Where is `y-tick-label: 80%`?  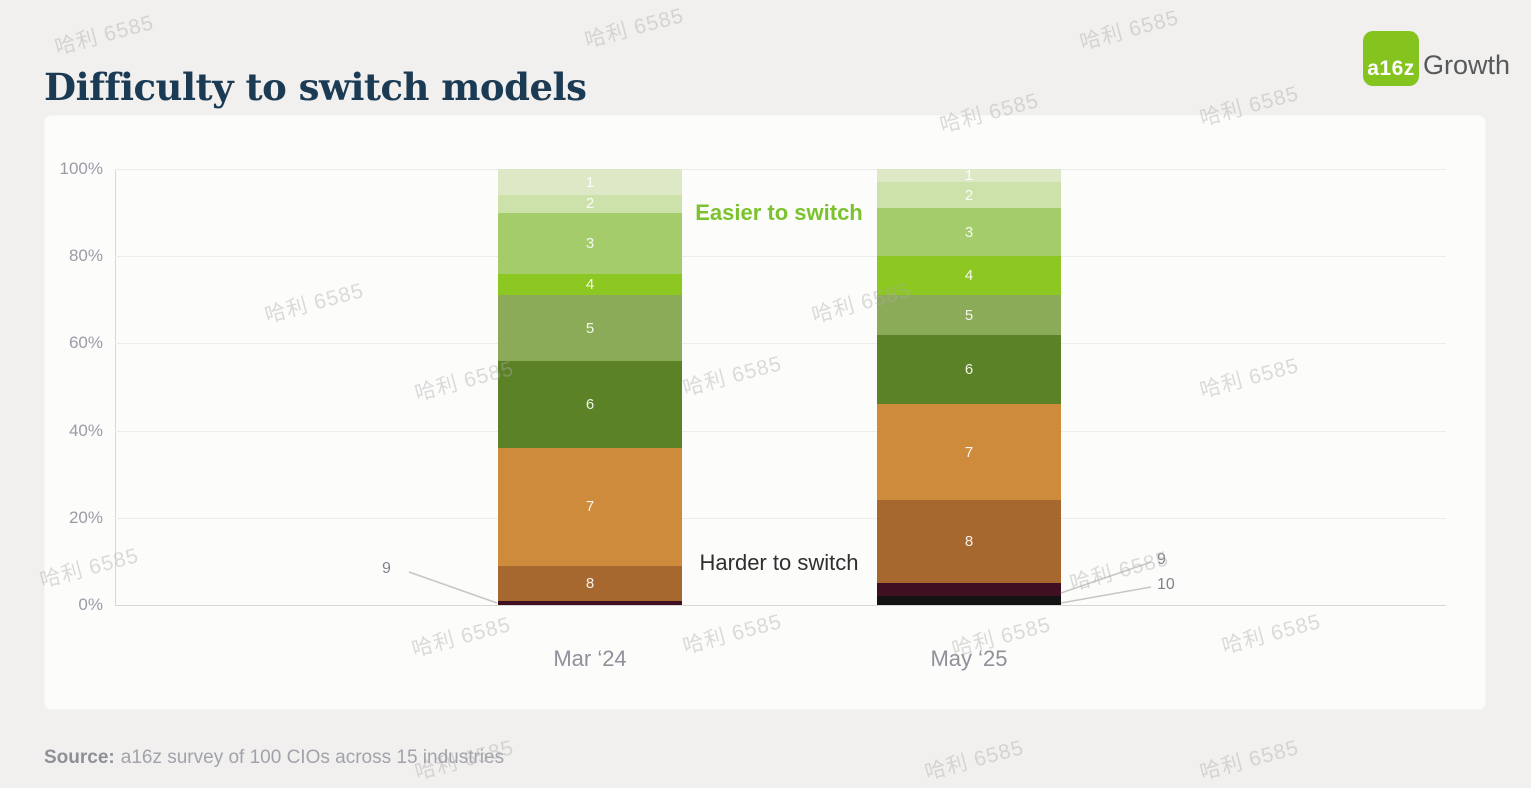
y-tick-label: 80% is located at coordinates (85, 256).